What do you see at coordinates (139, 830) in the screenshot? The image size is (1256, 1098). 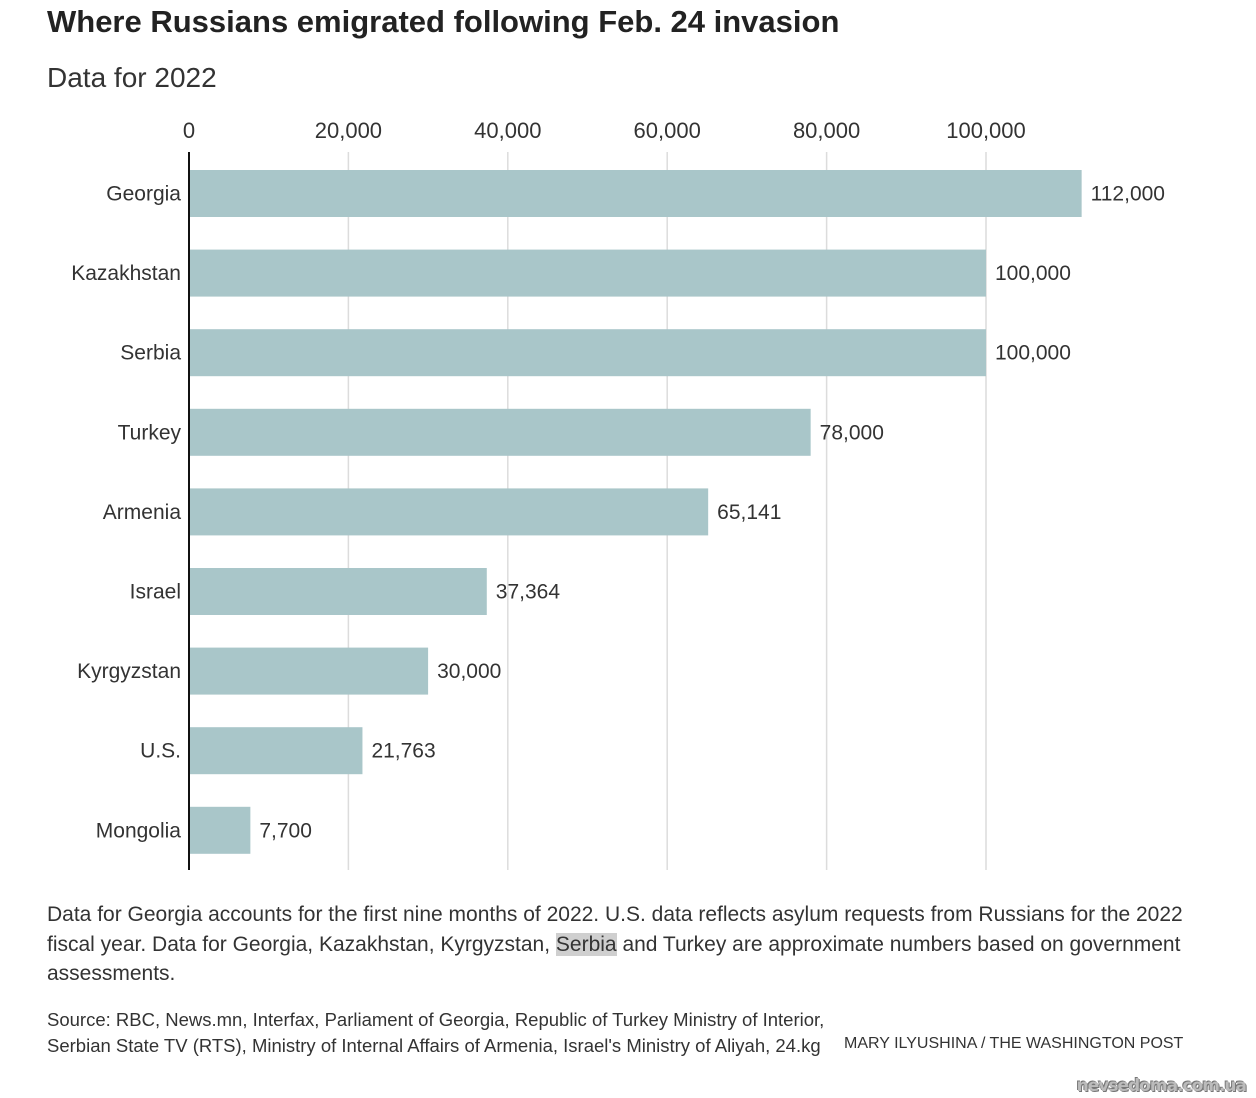 I see `category-label: Mongolia` at bounding box center [139, 830].